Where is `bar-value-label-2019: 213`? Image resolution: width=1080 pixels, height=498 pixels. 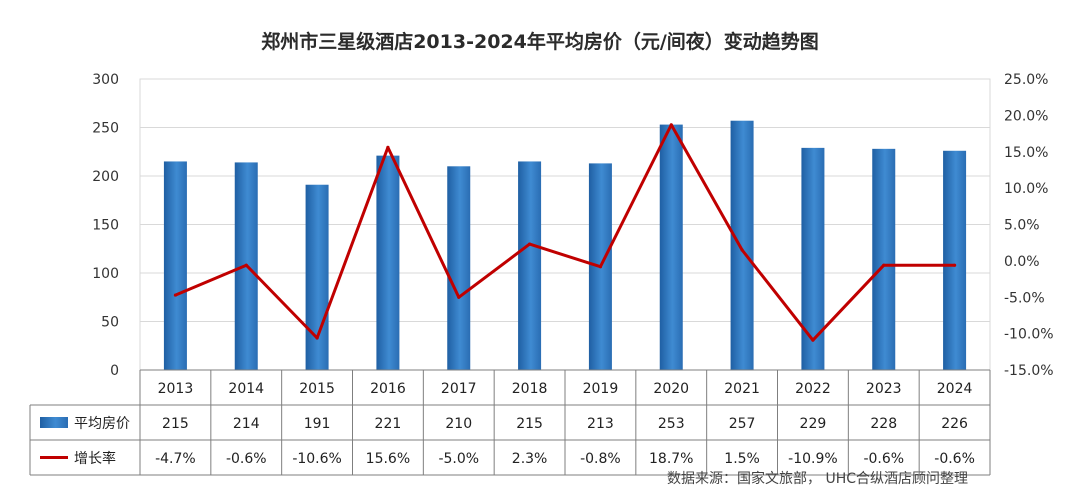
bar-value-label-2019: 213 is located at coordinates (600, 424).